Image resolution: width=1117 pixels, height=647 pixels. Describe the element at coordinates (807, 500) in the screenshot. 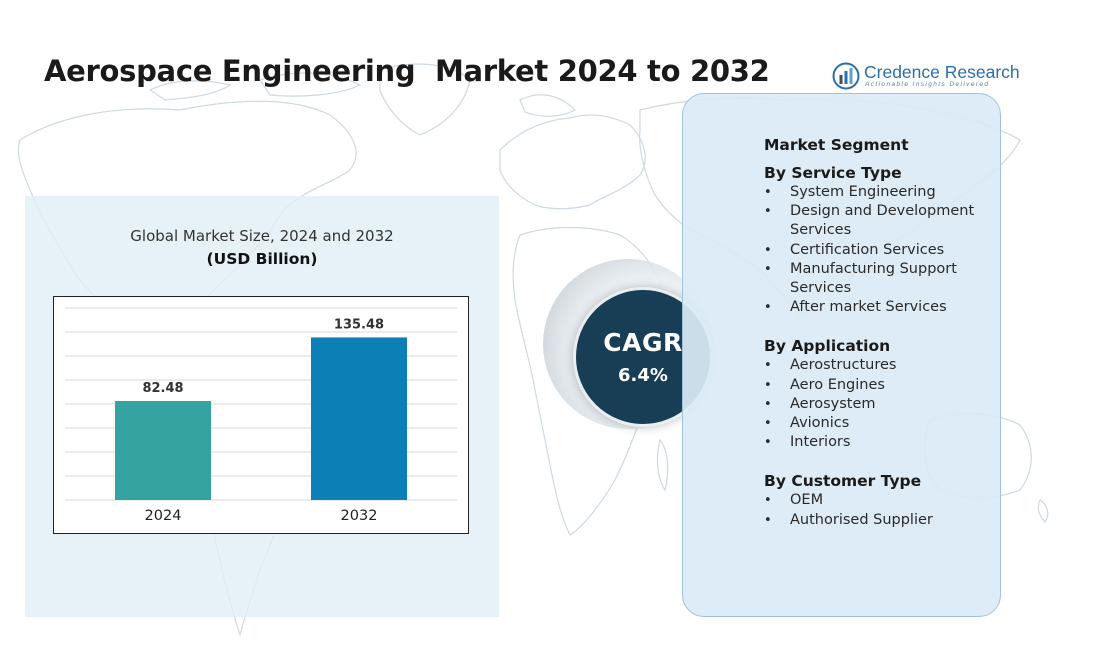

I see `segment-item-text: OEM` at that location.